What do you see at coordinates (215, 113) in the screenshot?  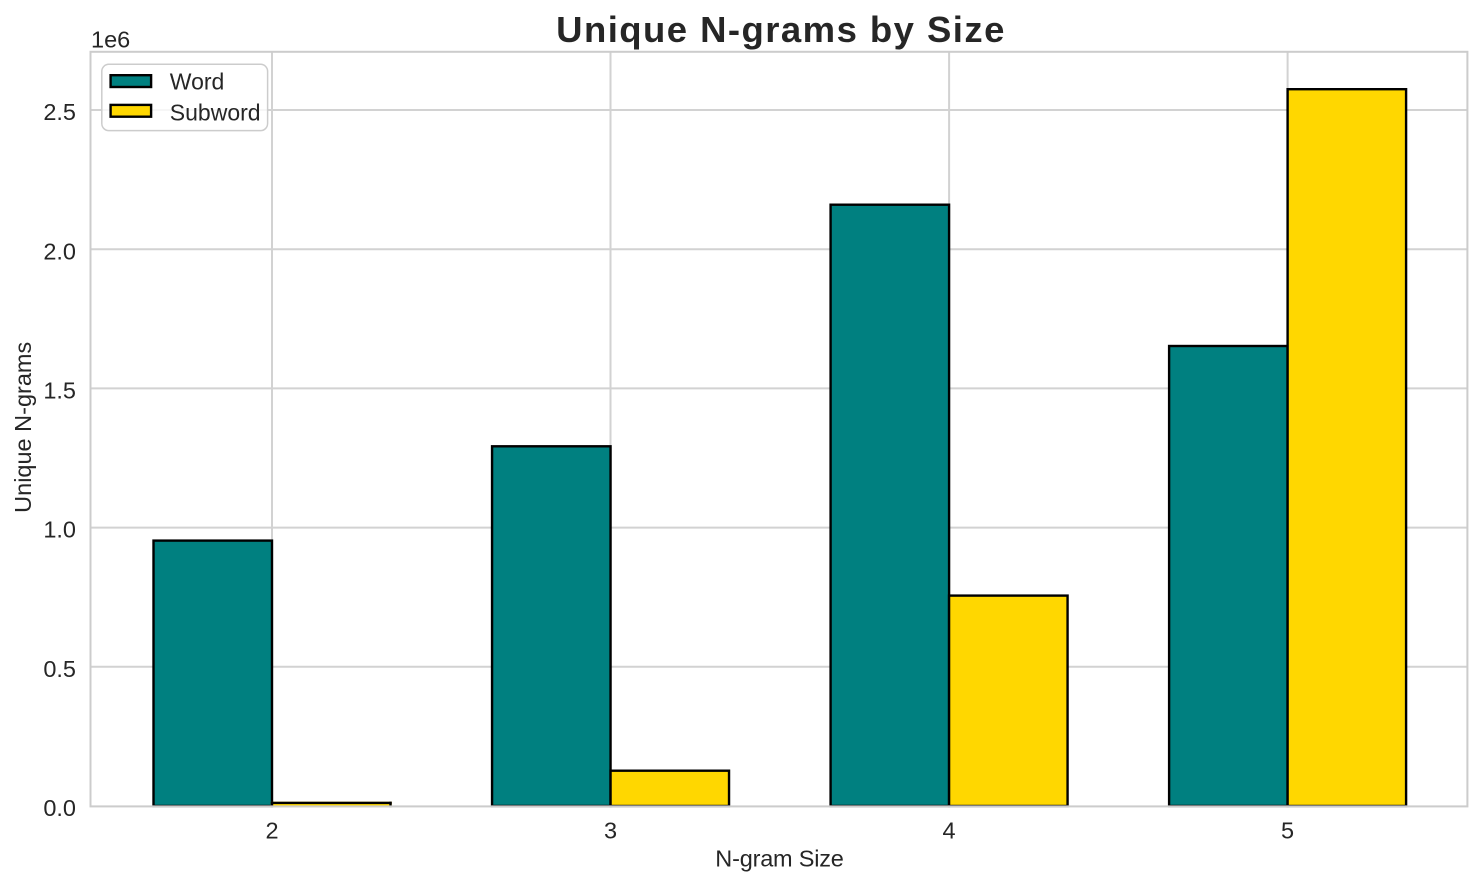 I see `svg-text: Subword` at bounding box center [215, 113].